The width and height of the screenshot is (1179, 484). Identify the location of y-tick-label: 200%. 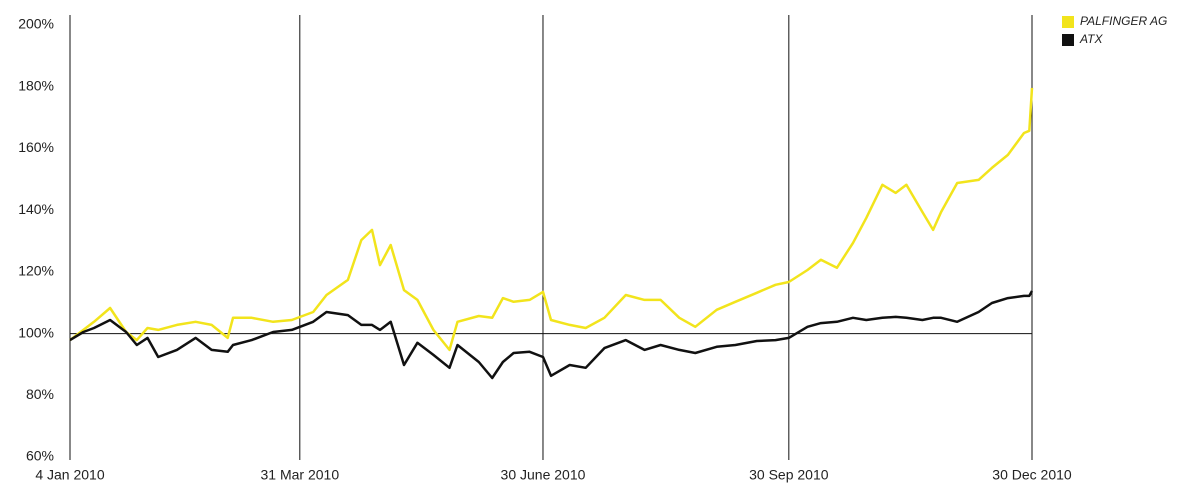
(36, 24).